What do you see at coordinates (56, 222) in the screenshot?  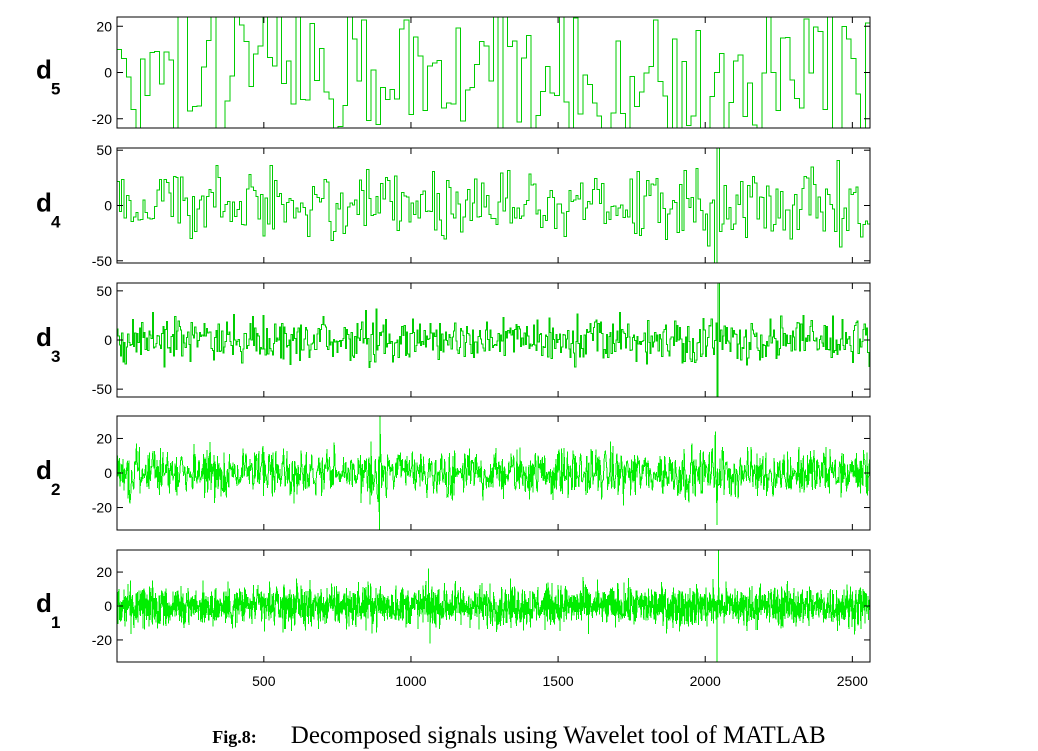 I see `panel-subscript: 4` at bounding box center [56, 222].